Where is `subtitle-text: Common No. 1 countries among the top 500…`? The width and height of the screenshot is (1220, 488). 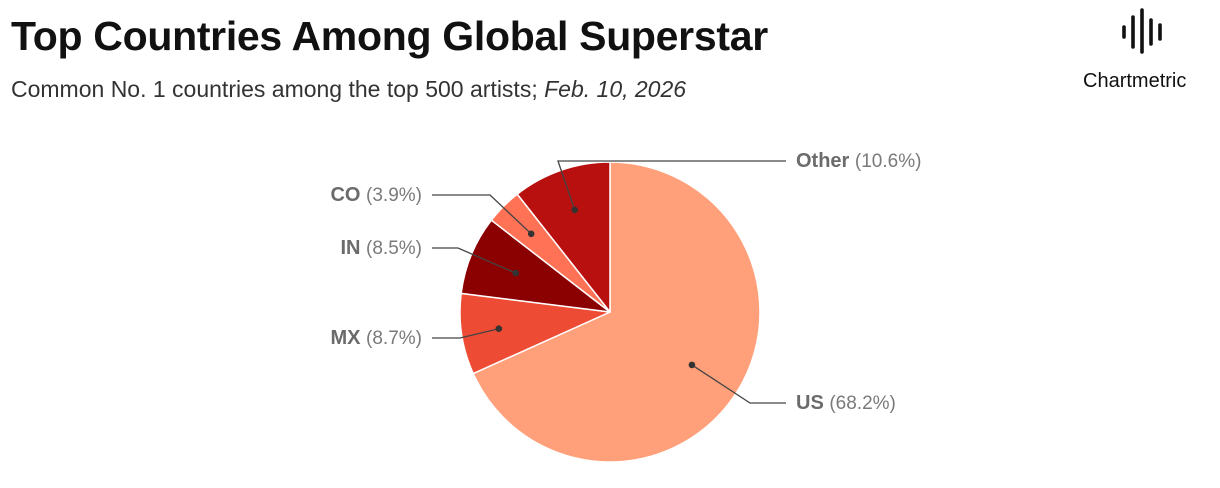 subtitle-text: Common No. 1 countries among the top 500… is located at coordinates (278, 89).